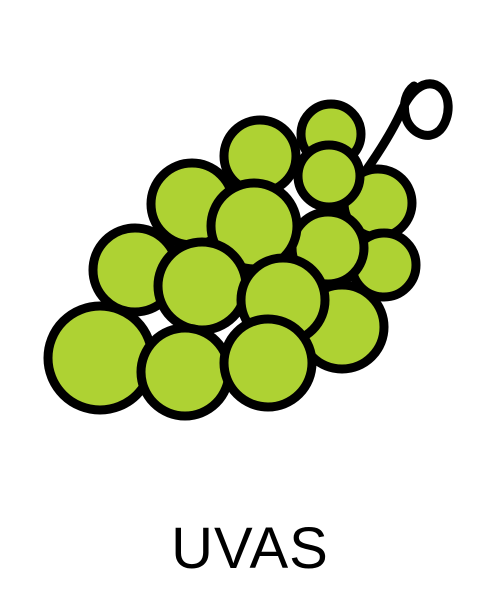 This screenshot has width=500, height=600. What do you see at coordinates (250, 548) in the screenshot?
I see `card-label: UVAS` at bounding box center [250, 548].